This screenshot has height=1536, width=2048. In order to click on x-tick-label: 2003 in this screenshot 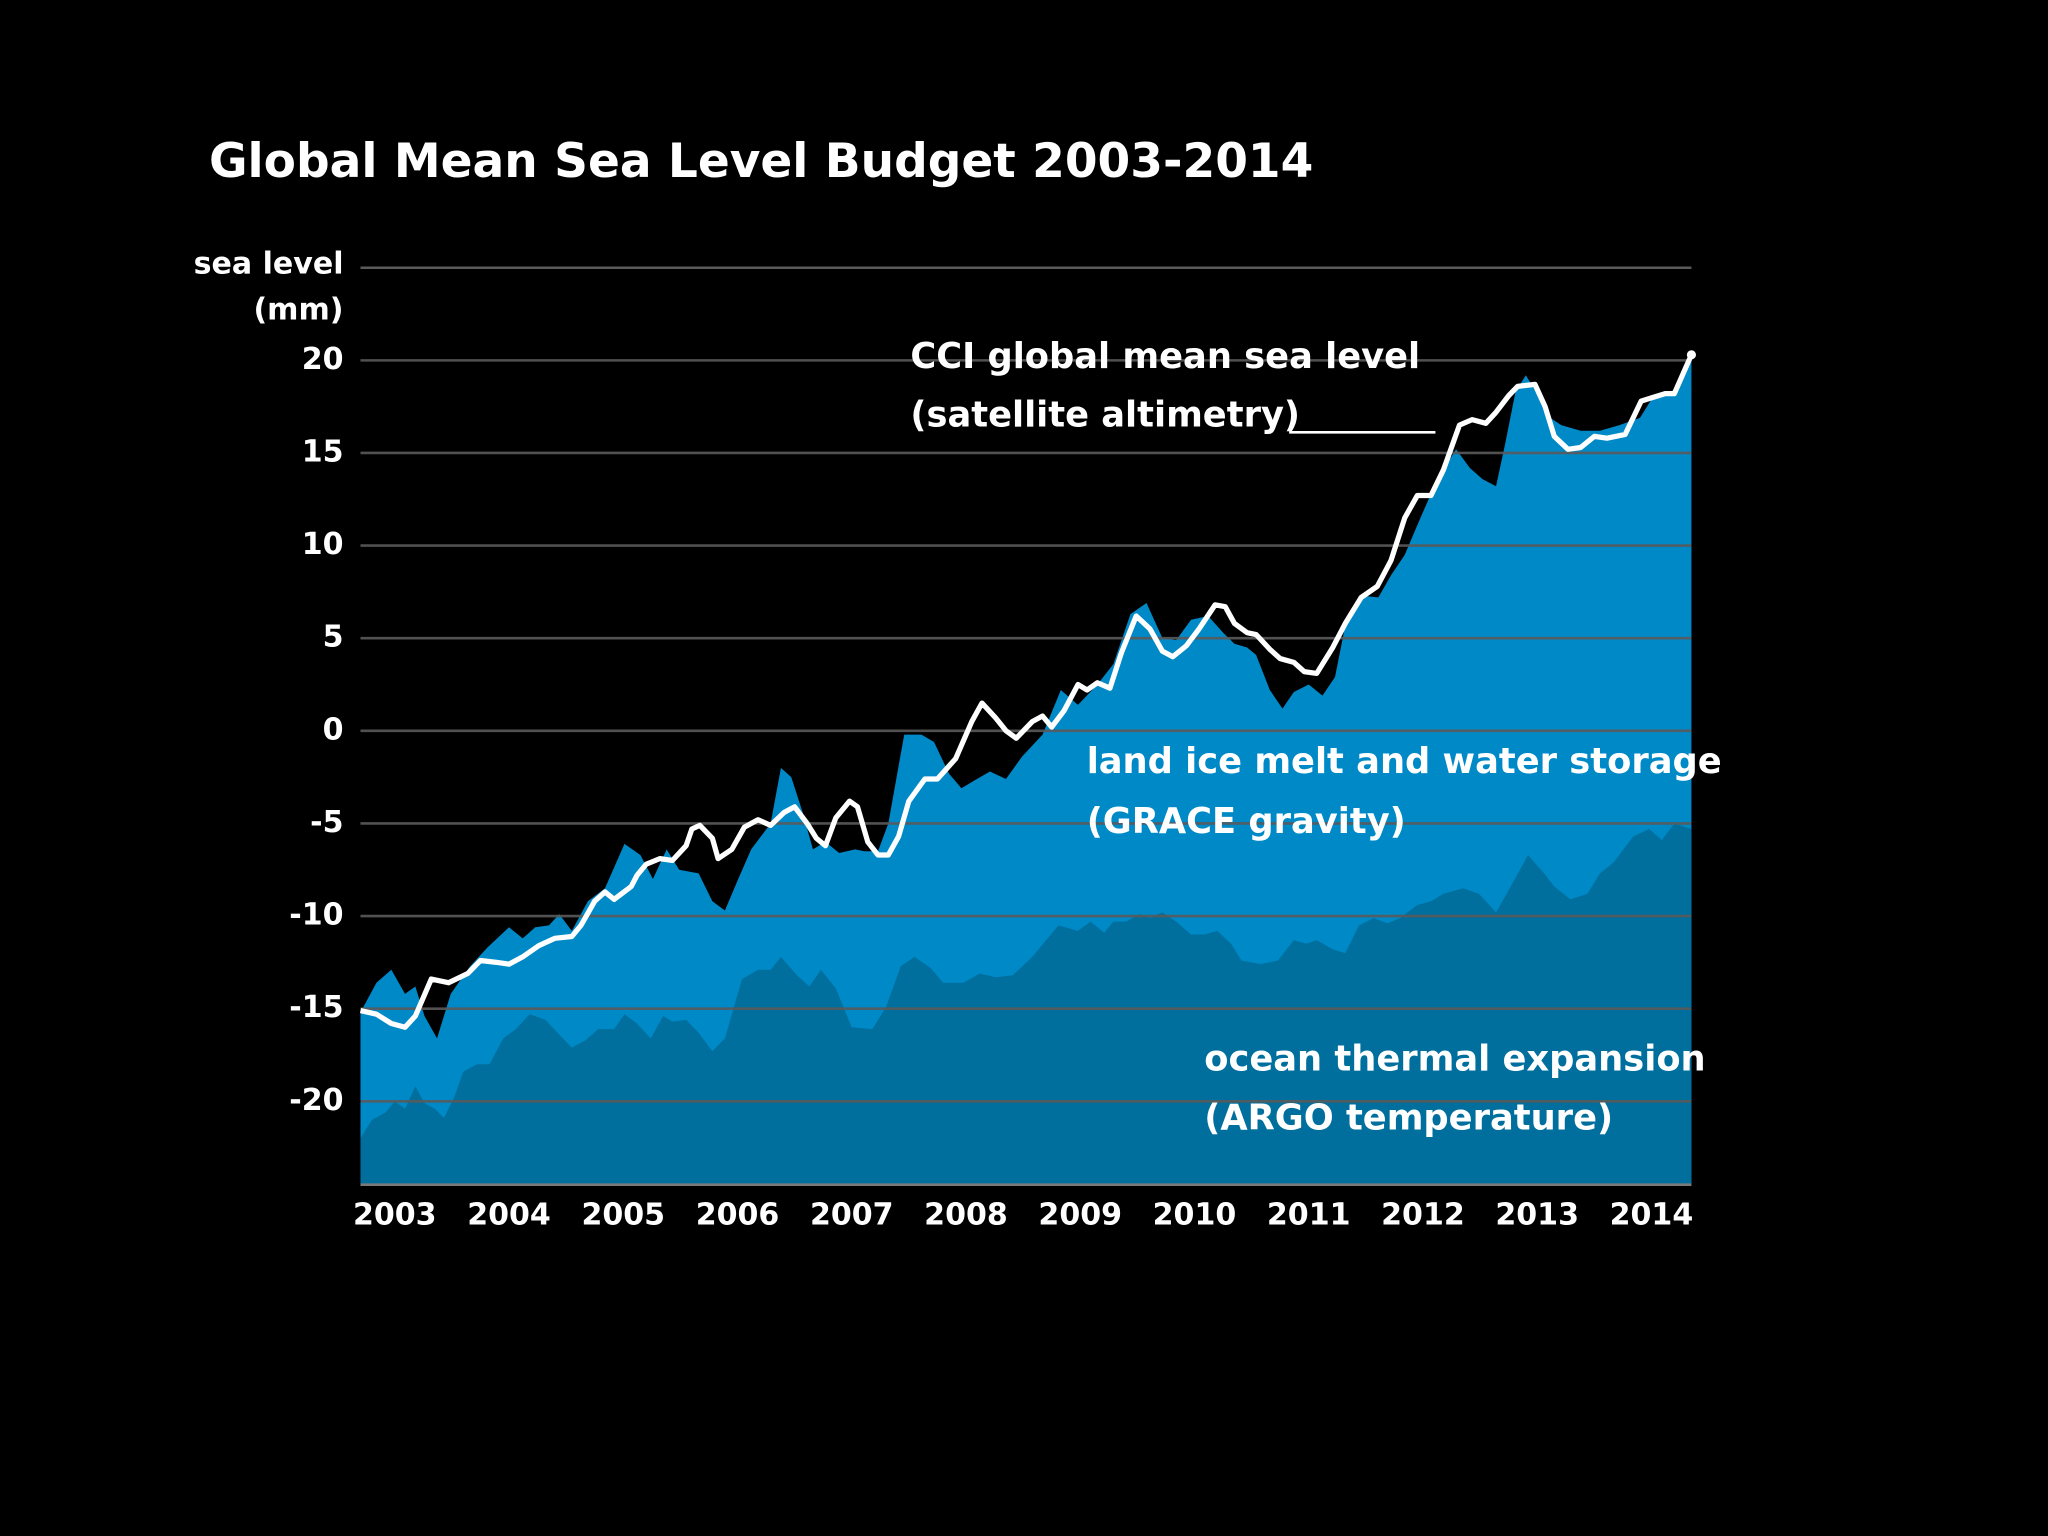, I will do `click(395, 1215)`.